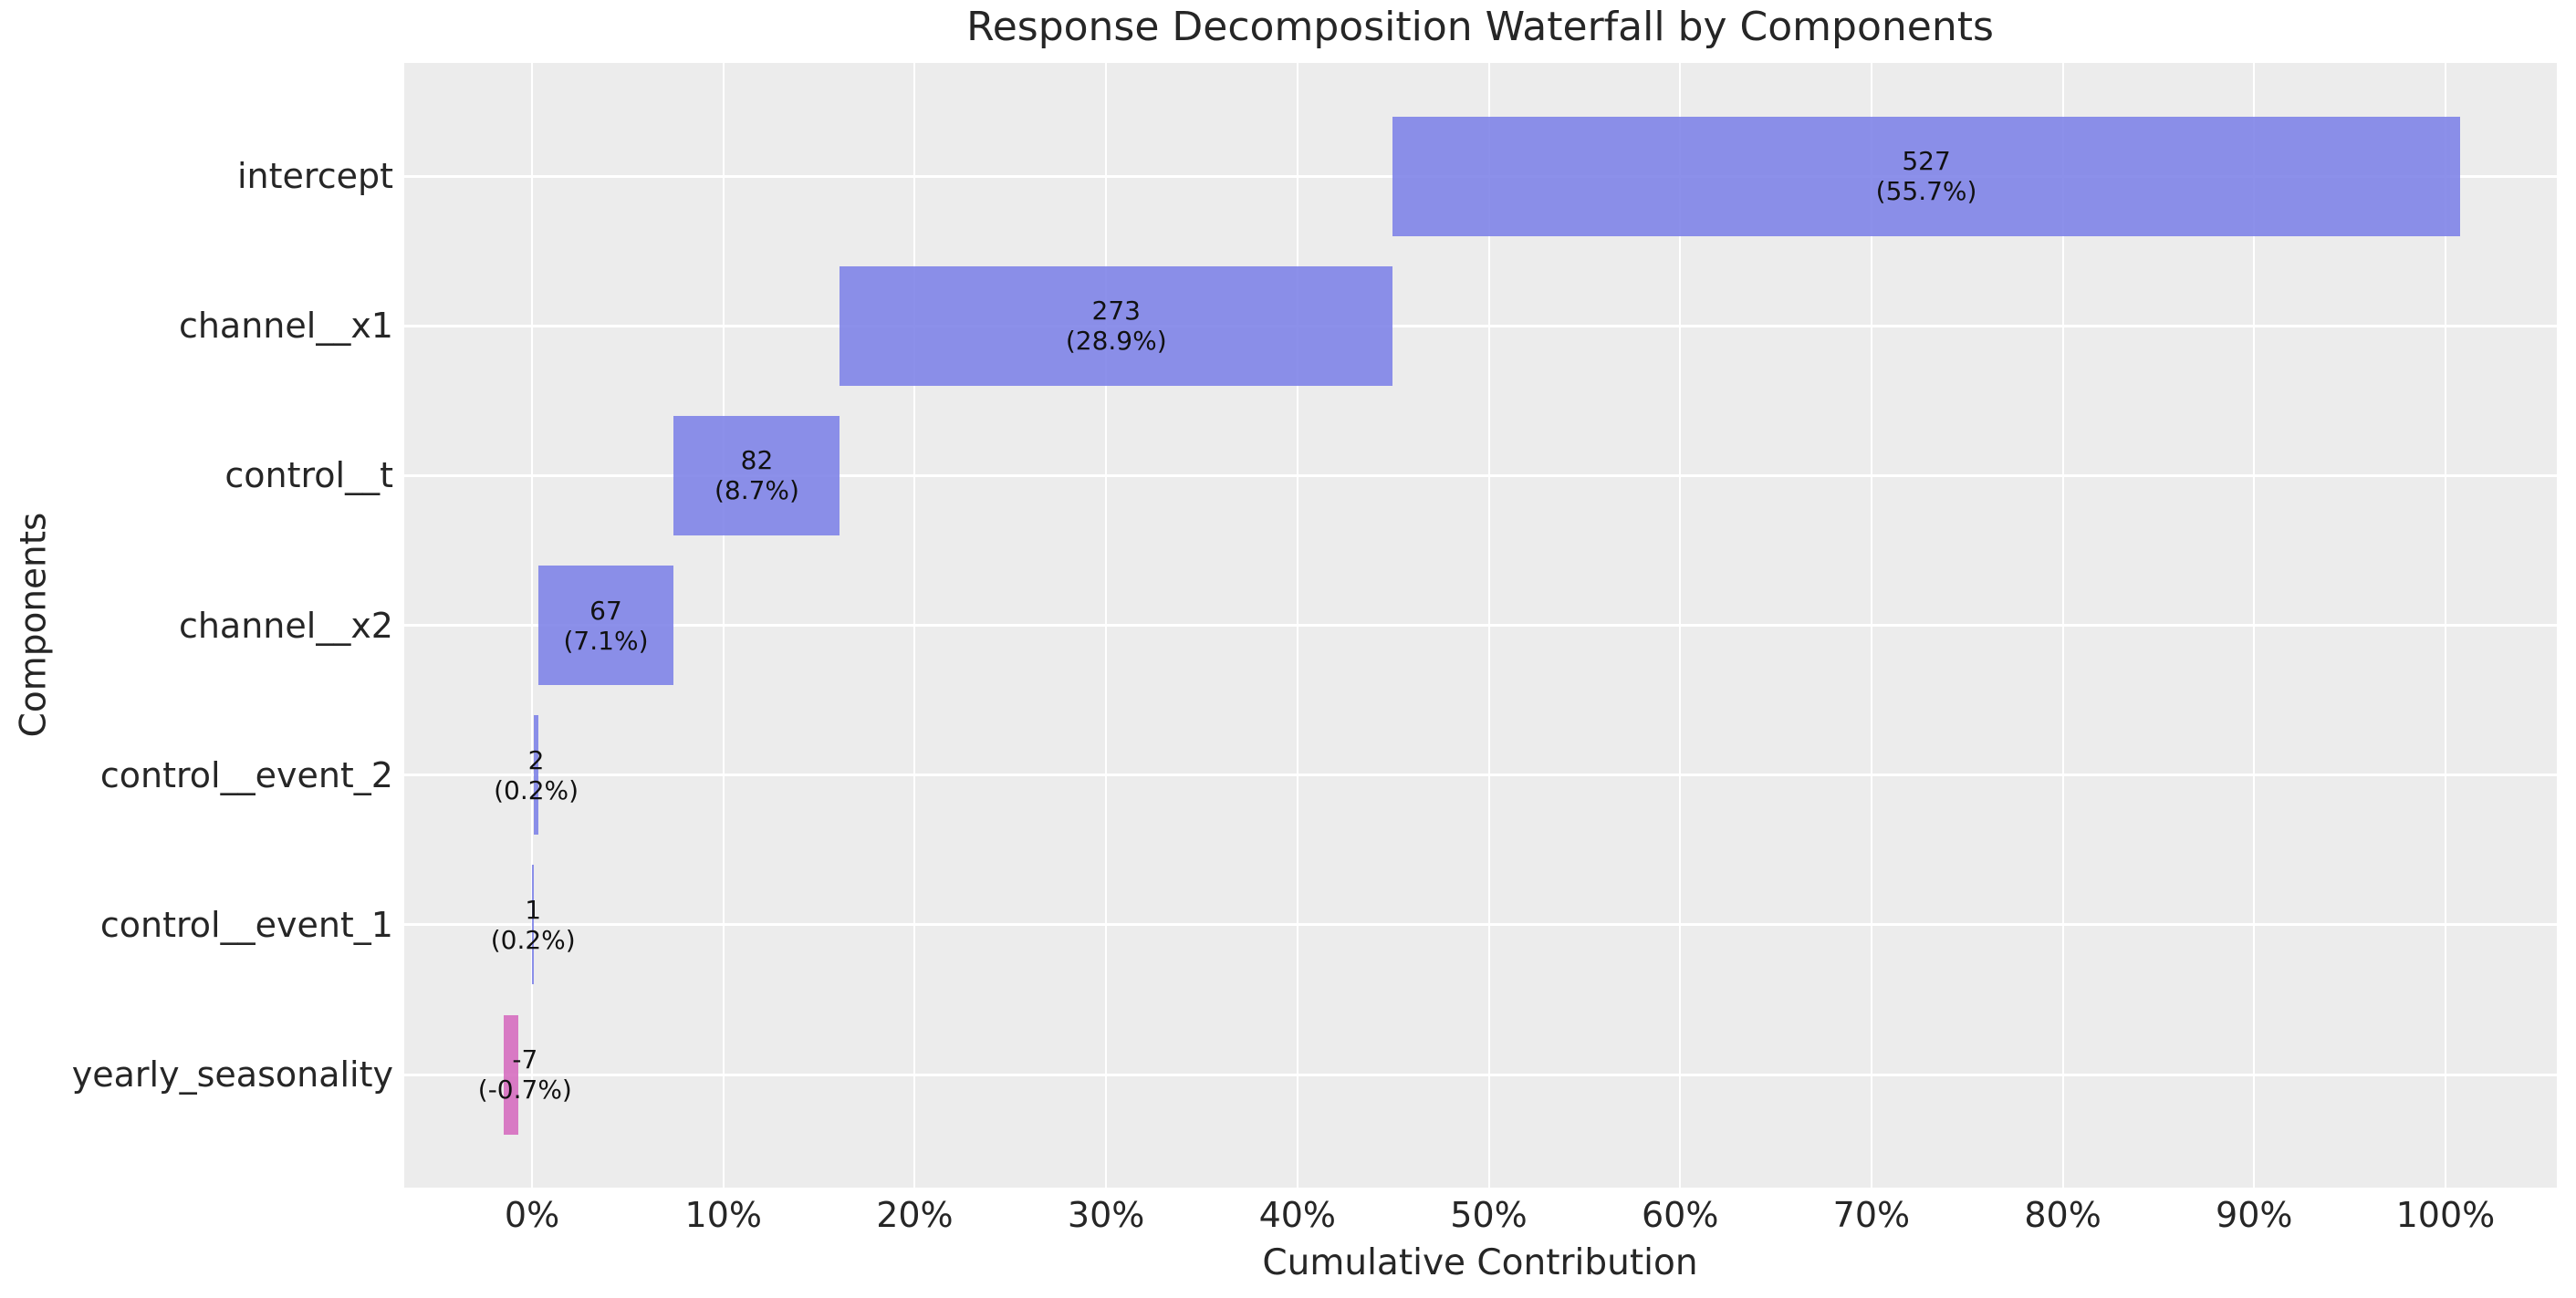 Image resolution: width=2576 pixels, height=1298 pixels. What do you see at coordinates (246, 774) in the screenshot?
I see `ytick-control__event_2: control__event_2` at bounding box center [246, 774].